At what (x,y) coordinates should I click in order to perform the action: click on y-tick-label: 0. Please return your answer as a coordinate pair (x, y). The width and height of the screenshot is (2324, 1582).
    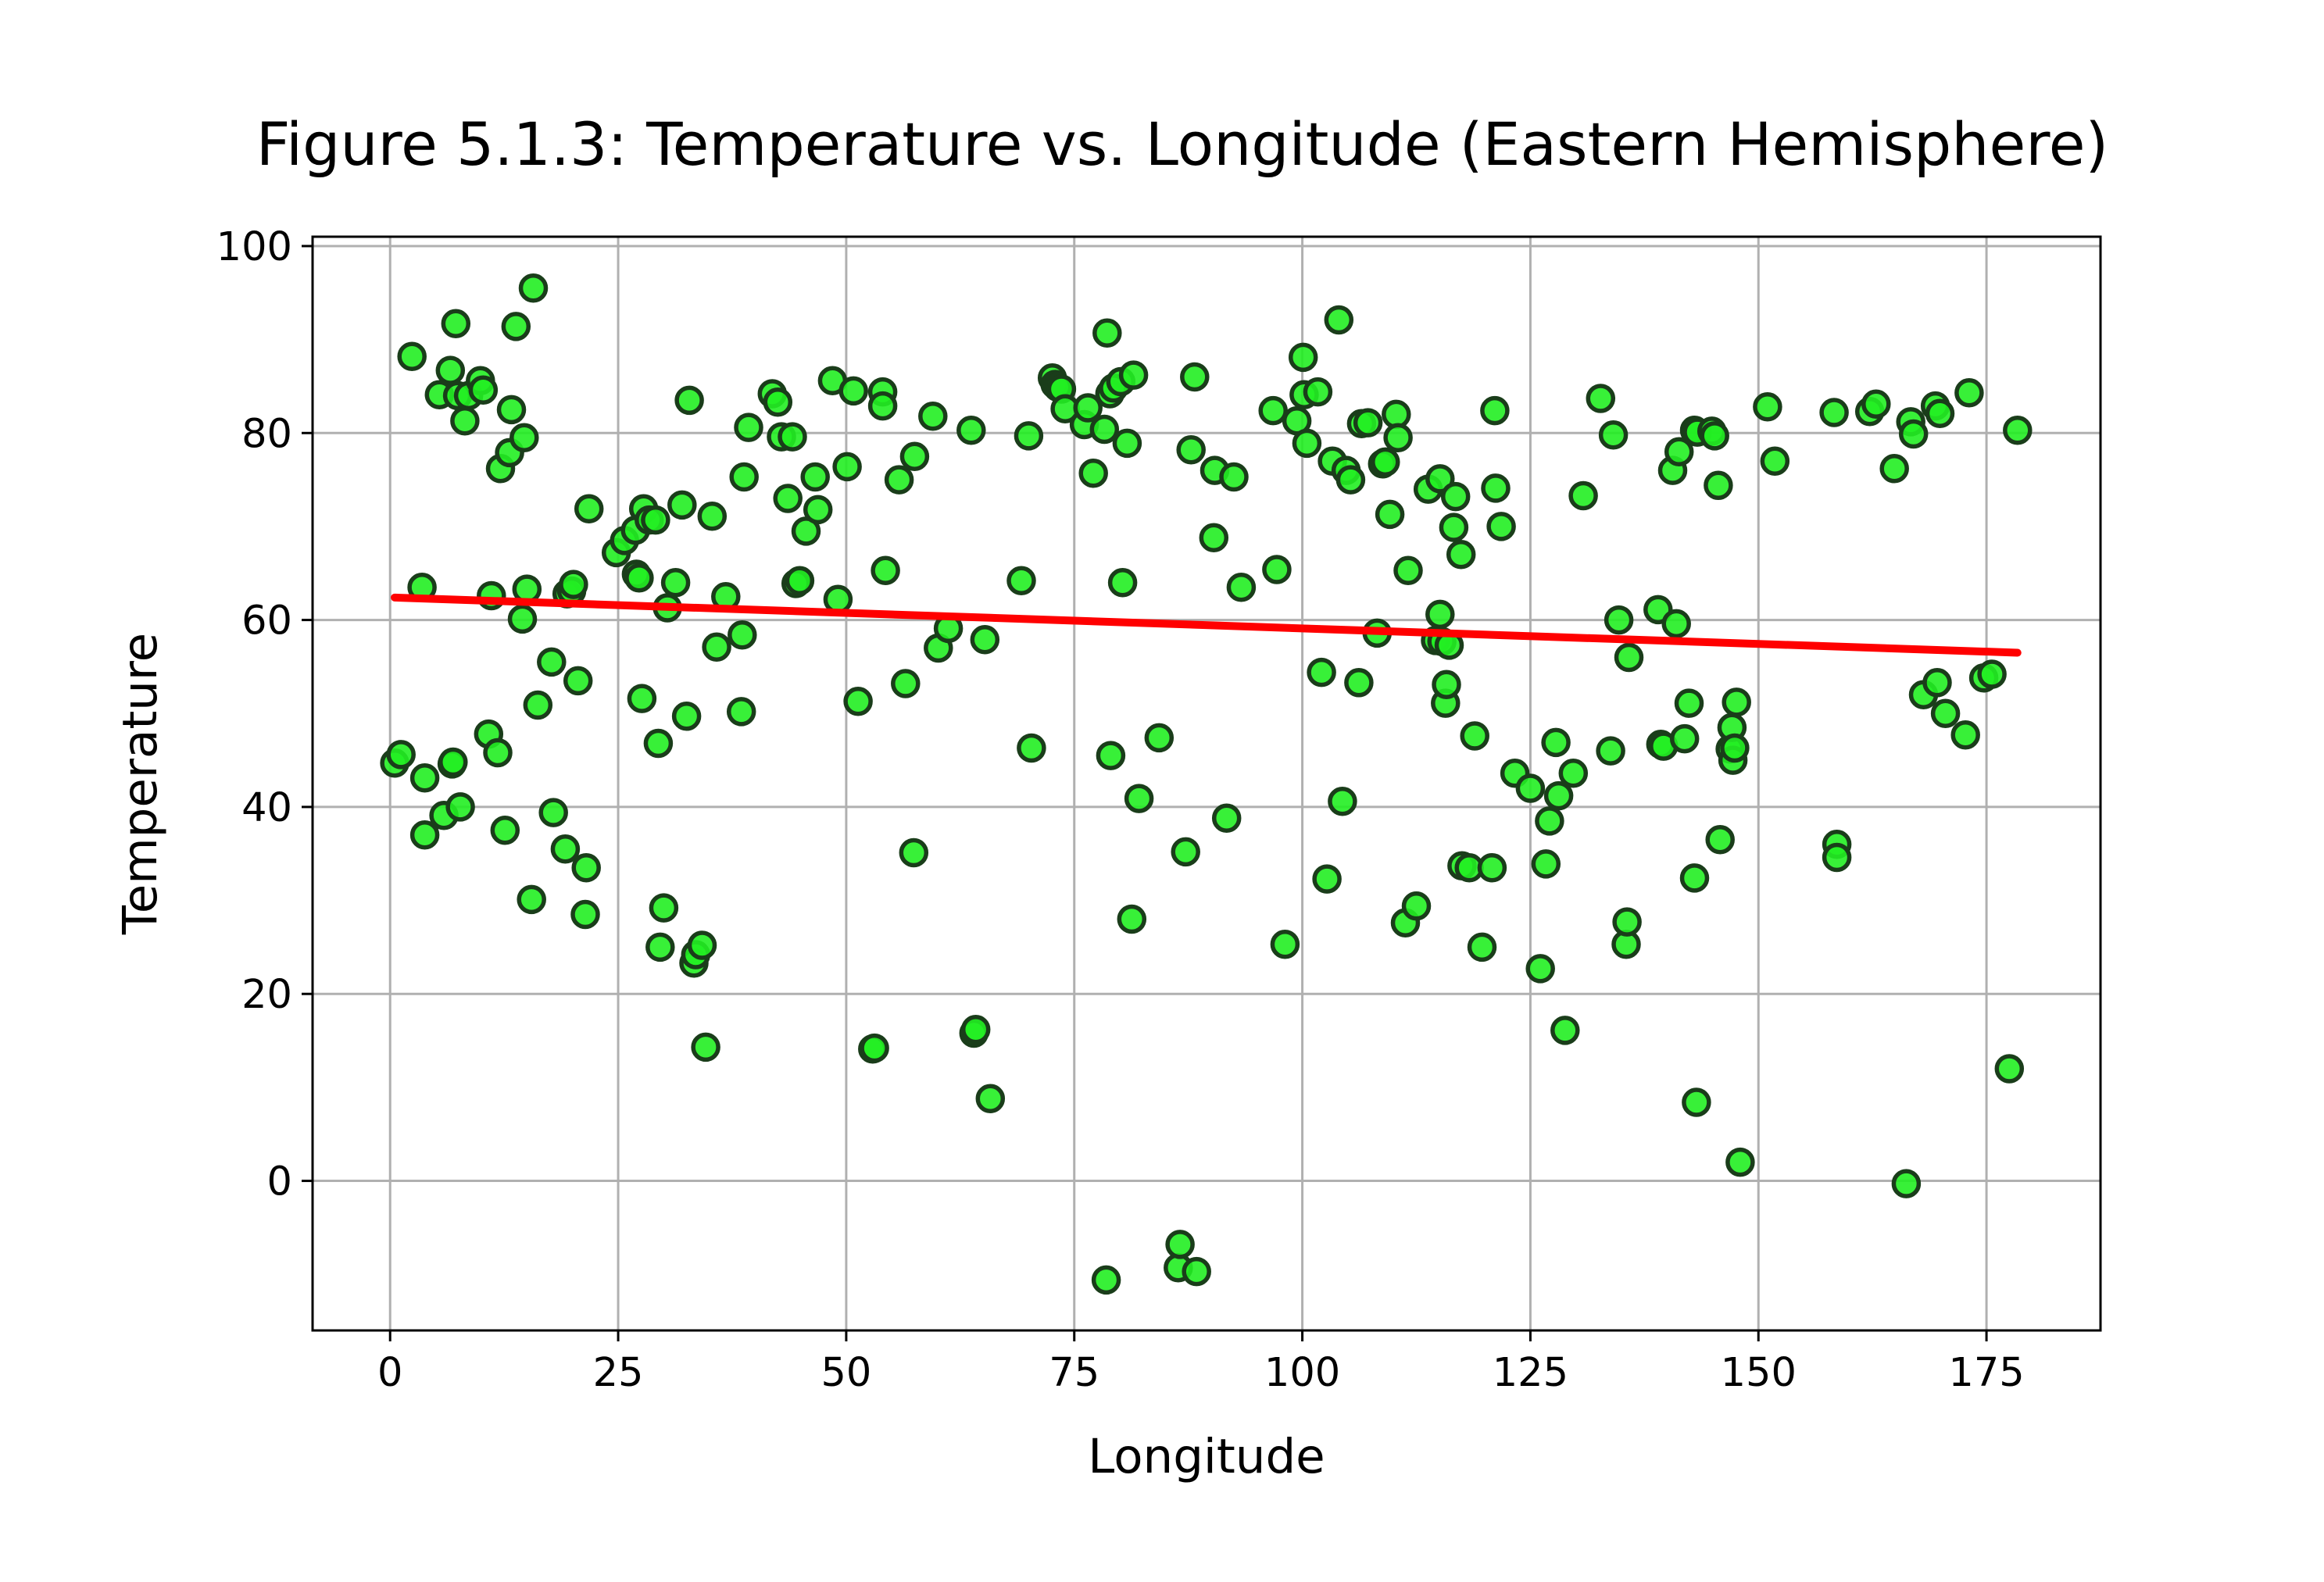
    Looking at the image, I should click on (279, 1182).